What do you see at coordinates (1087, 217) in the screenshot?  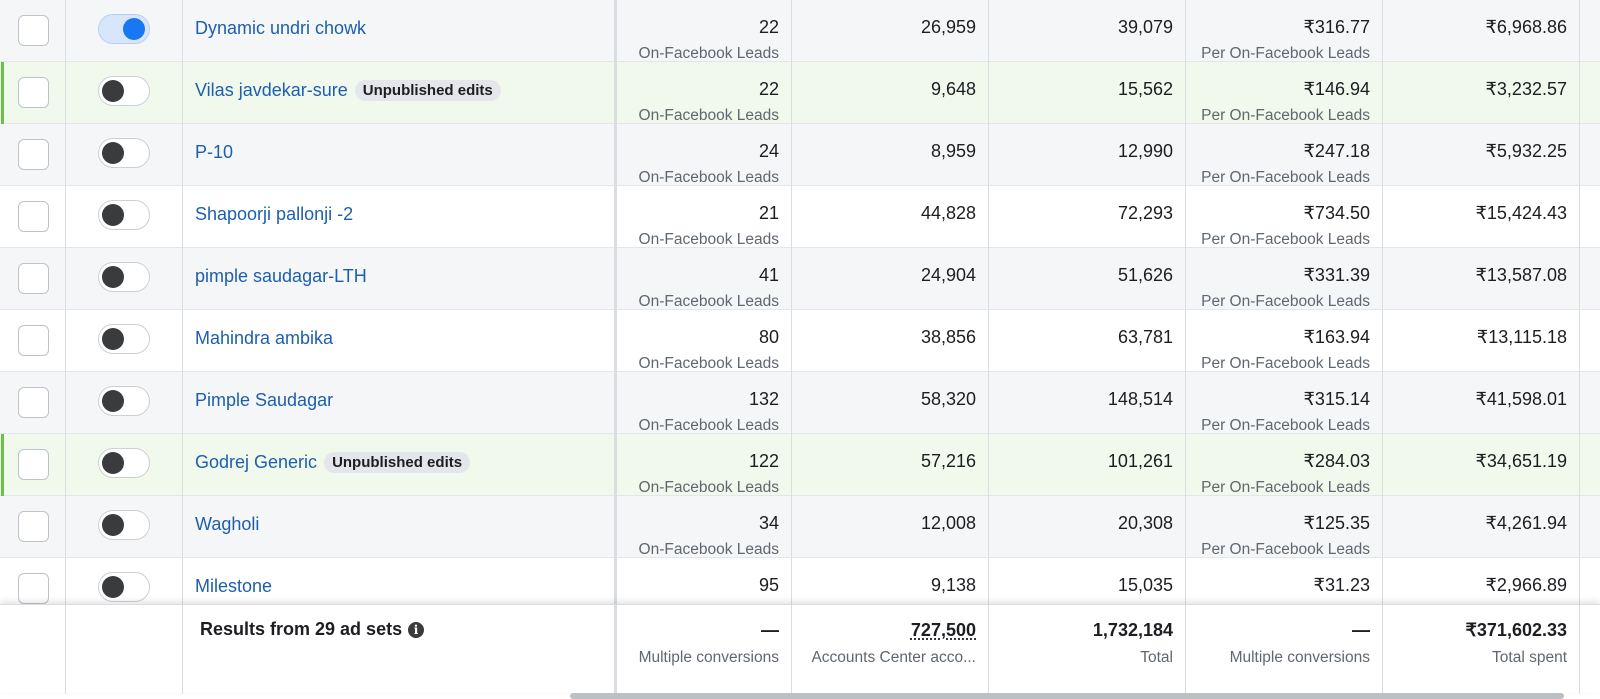 I see `impressions-cell: 72,293` at bounding box center [1087, 217].